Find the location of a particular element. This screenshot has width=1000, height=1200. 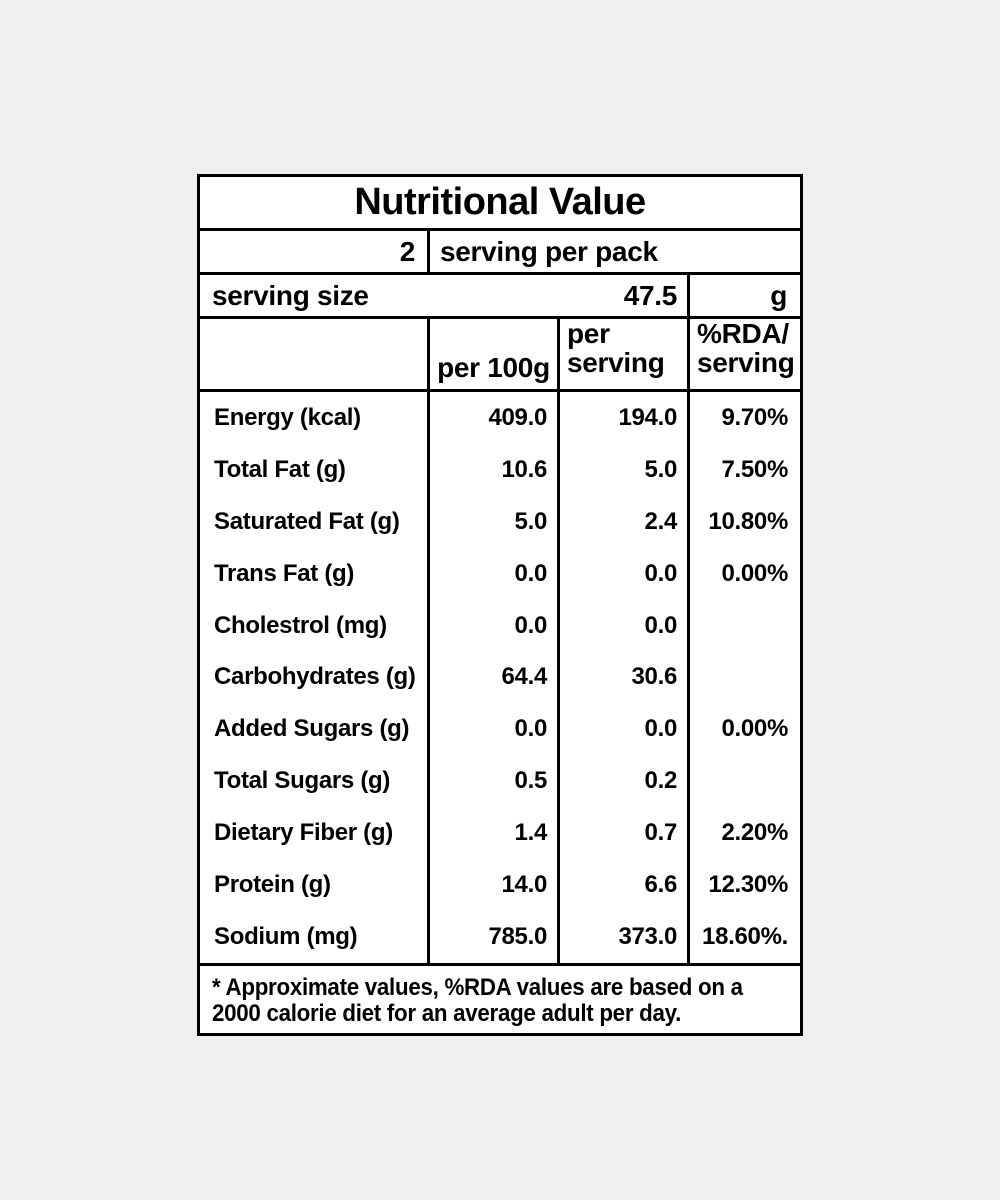

nutrient-rda: 18.60%. is located at coordinates (743, 937).